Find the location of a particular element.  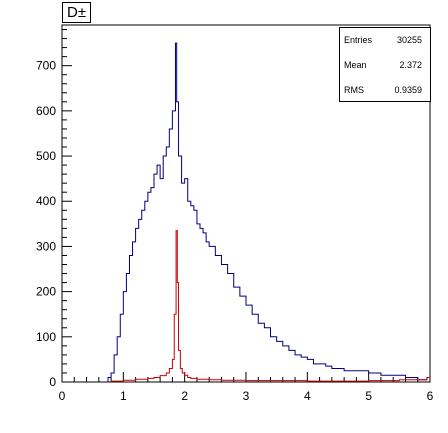

y-tick-label: 500 is located at coordinates (46, 156).